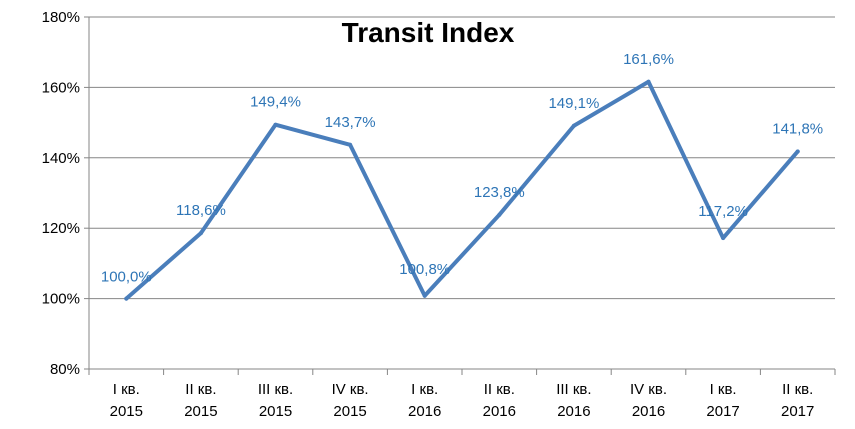  I want to click on data-label: 117,2%, so click(723, 211).